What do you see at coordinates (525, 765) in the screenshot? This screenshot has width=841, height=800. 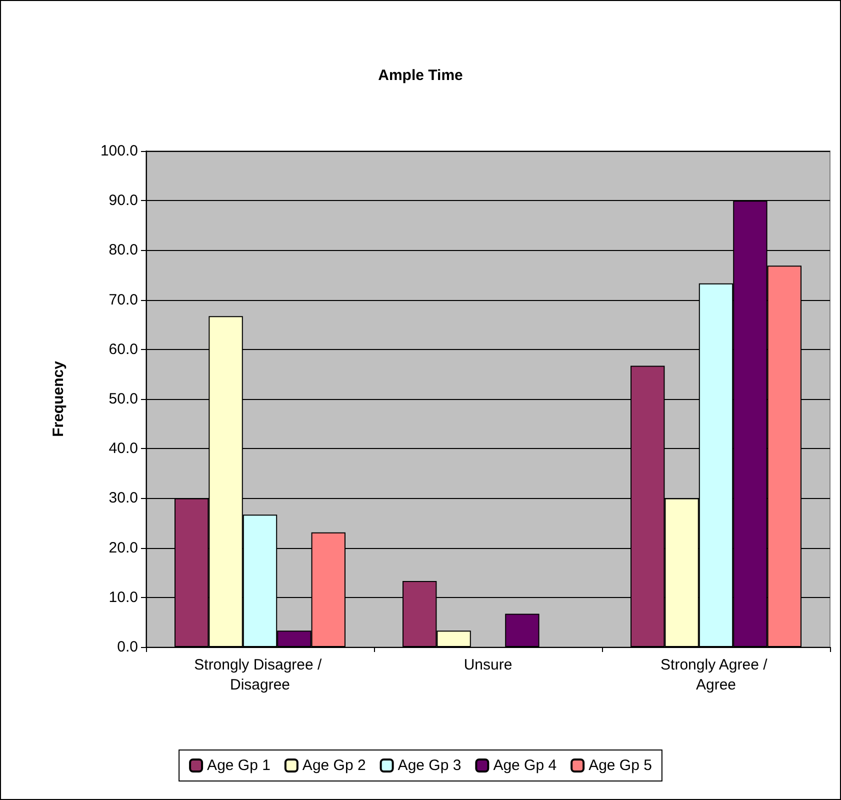 I see `legend-label: Age Gp 4` at bounding box center [525, 765].